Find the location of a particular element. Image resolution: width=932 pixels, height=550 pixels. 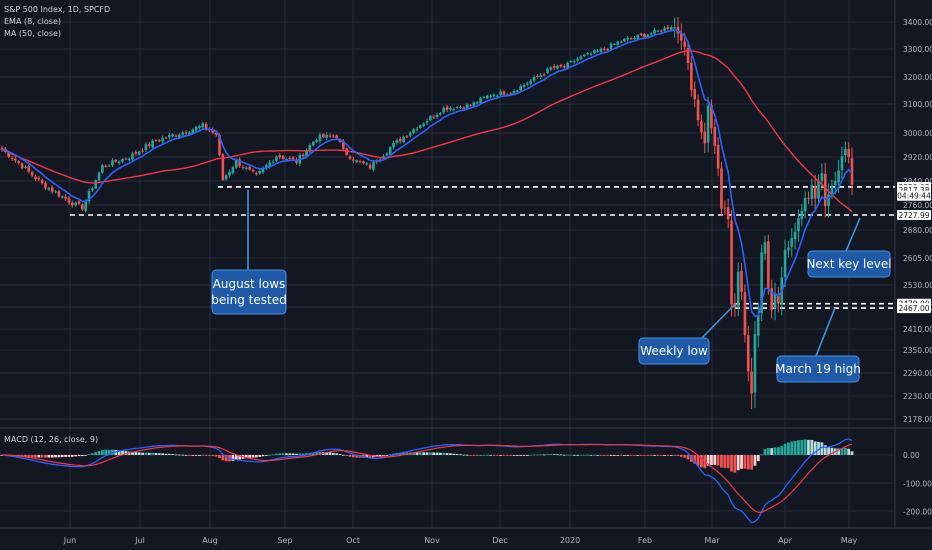

x-tick-label: May is located at coordinates (849, 540).